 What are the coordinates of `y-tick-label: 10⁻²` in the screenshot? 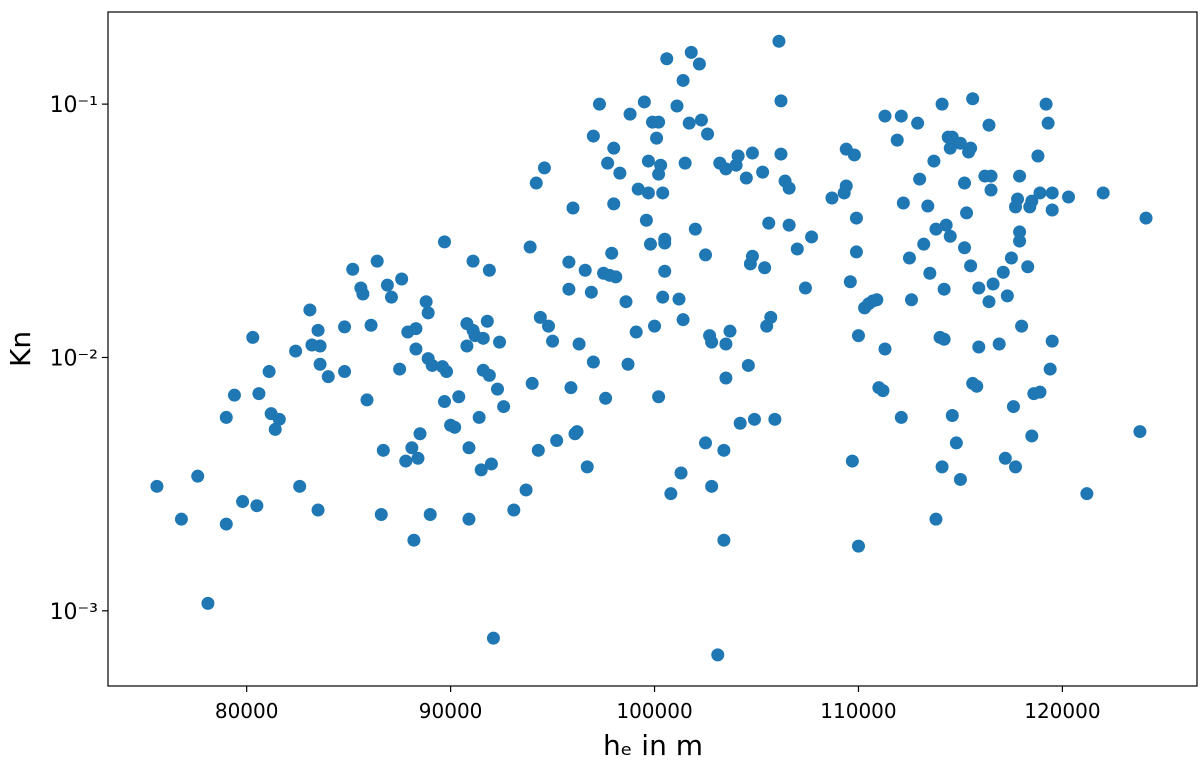 It's located at (74, 358).